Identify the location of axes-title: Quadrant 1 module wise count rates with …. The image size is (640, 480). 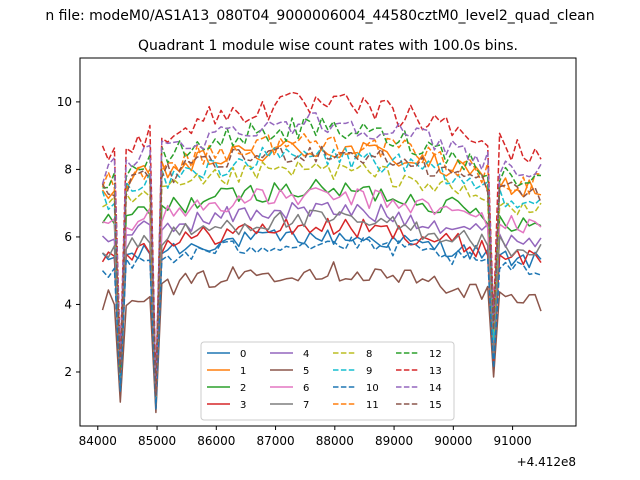
(328, 46).